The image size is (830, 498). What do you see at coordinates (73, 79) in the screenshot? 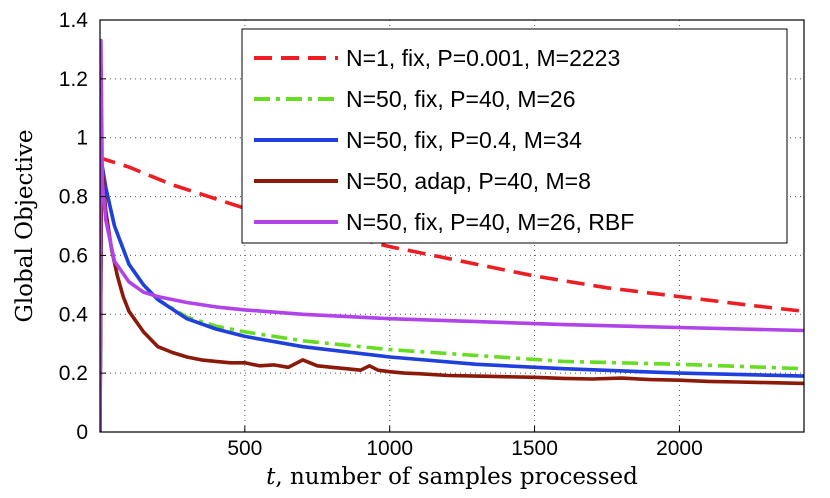
I see `y-tick-label-6: 1.2` at bounding box center [73, 79].